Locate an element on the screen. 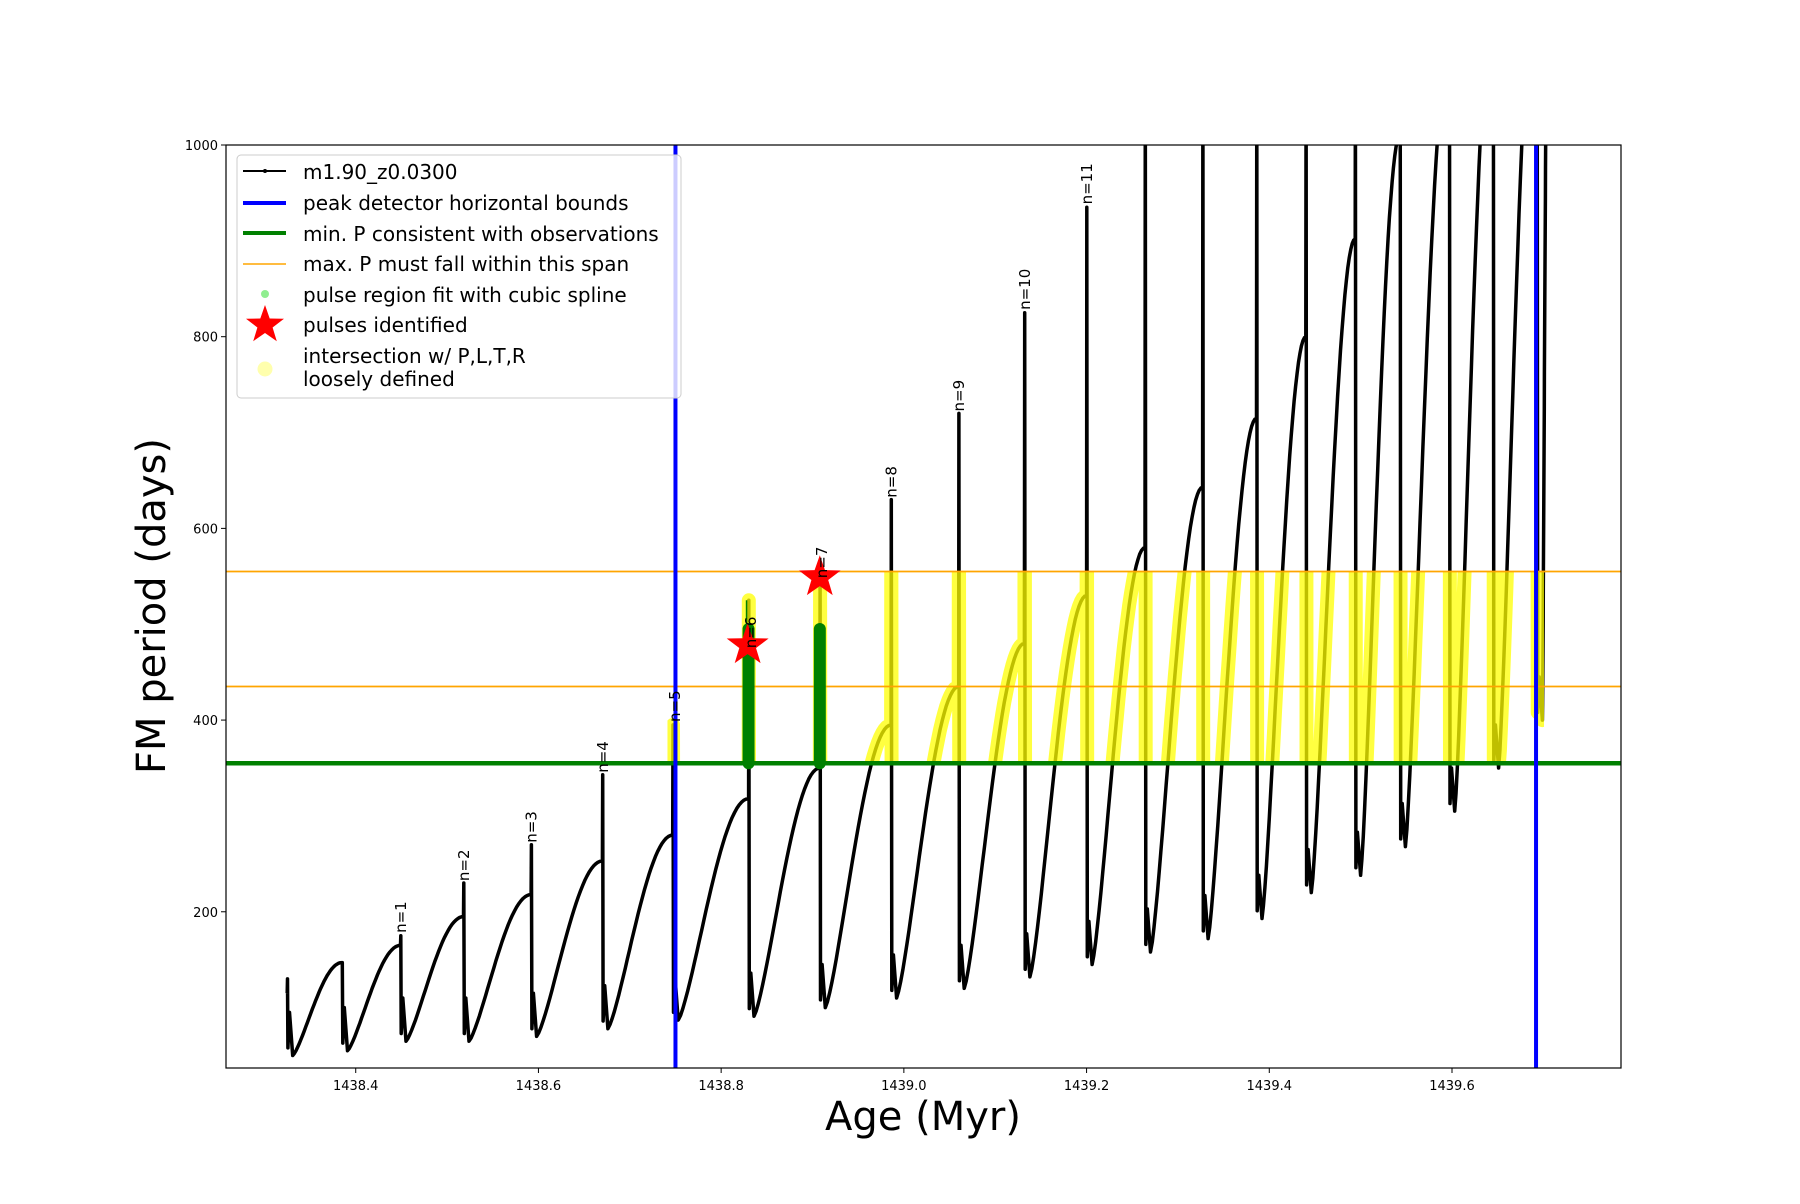 Image resolution: width=1800 pixels, height=1204 pixels. x-tick-label: 1438.8 is located at coordinates (721, 1086).